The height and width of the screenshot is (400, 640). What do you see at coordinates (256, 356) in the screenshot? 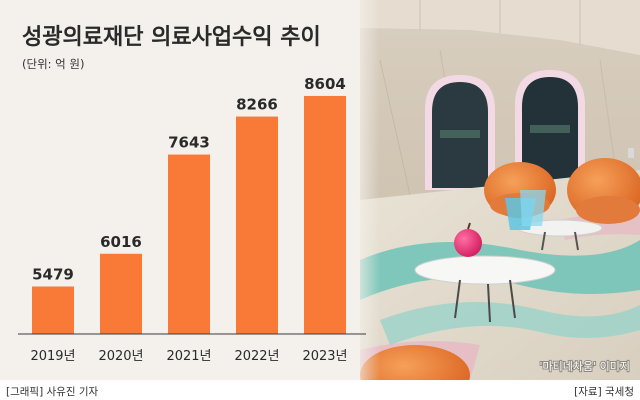
I see `category-label-2022년: 2022년` at bounding box center [256, 356].